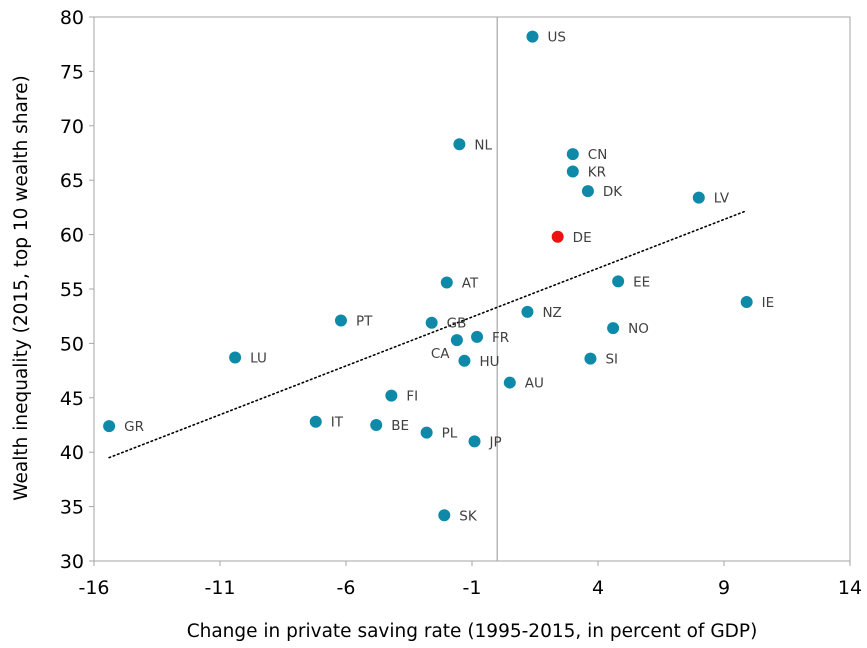  What do you see at coordinates (582, 238) in the screenshot?
I see `point-label-de: DE` at bounding box center [582, 238].